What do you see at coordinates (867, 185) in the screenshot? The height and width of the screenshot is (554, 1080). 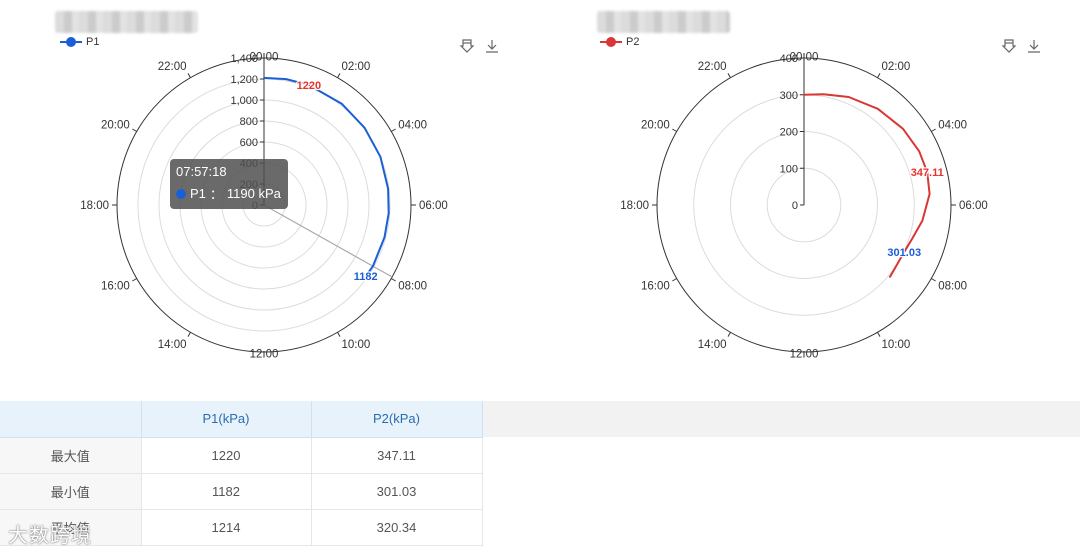 I see `series-line` at bounding box center [867, 185].